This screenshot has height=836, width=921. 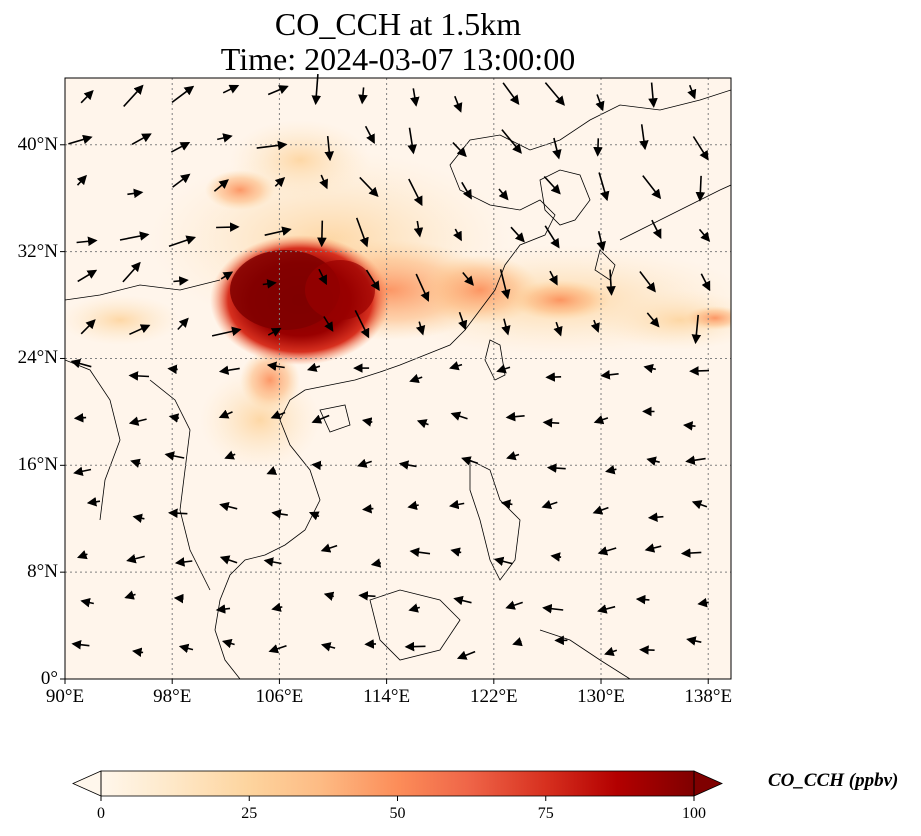 I want to click on lon-label-130e: 130°E, so click(x=601, y=696).